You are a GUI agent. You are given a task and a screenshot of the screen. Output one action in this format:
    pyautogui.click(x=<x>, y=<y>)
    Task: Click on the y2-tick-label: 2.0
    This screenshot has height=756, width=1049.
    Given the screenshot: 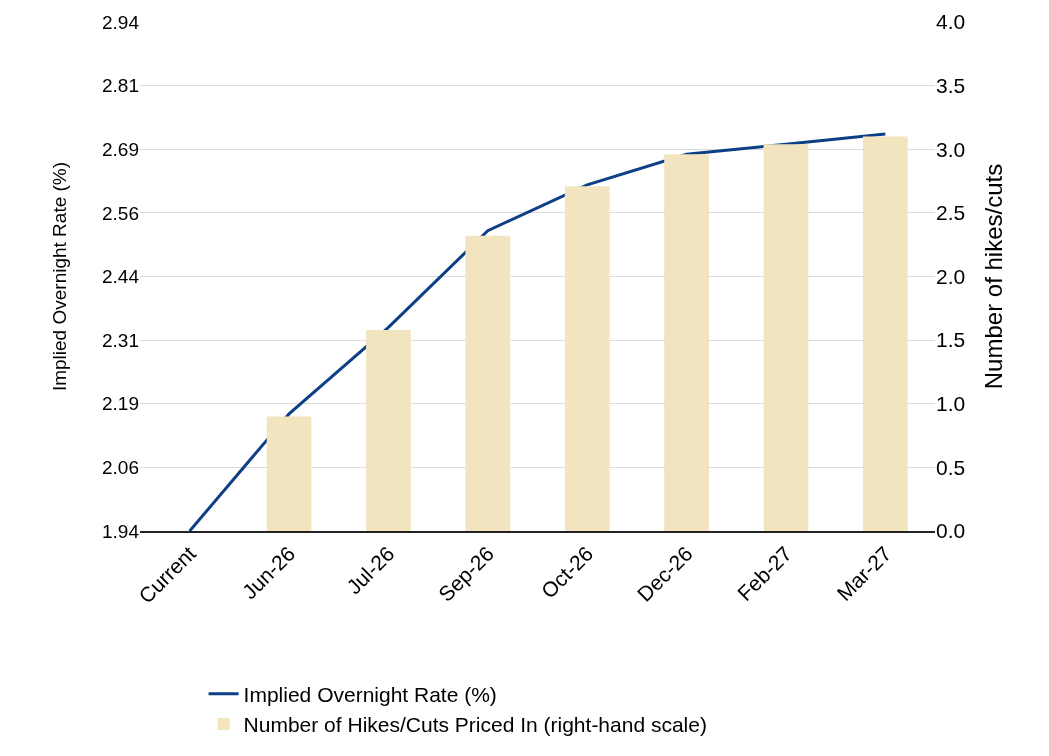 What is the action you would take?
    pyautogui.click(x=951, y=276)
    